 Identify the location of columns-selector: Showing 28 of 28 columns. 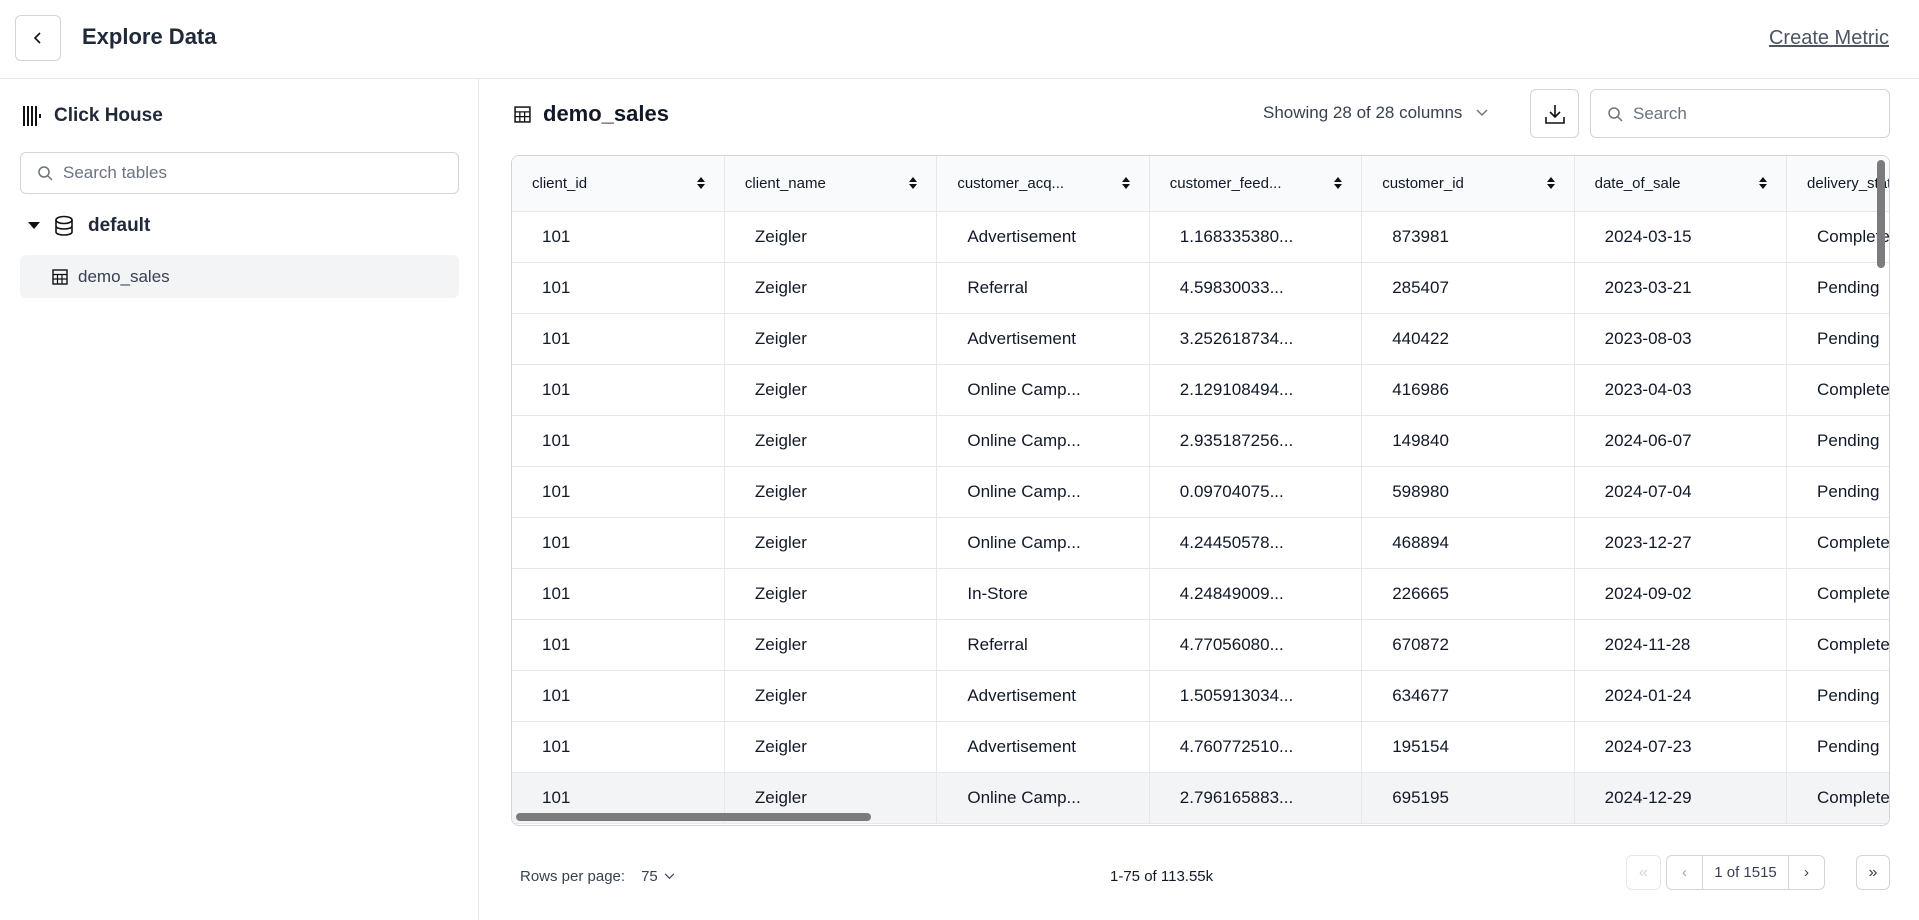
(1375, 113).